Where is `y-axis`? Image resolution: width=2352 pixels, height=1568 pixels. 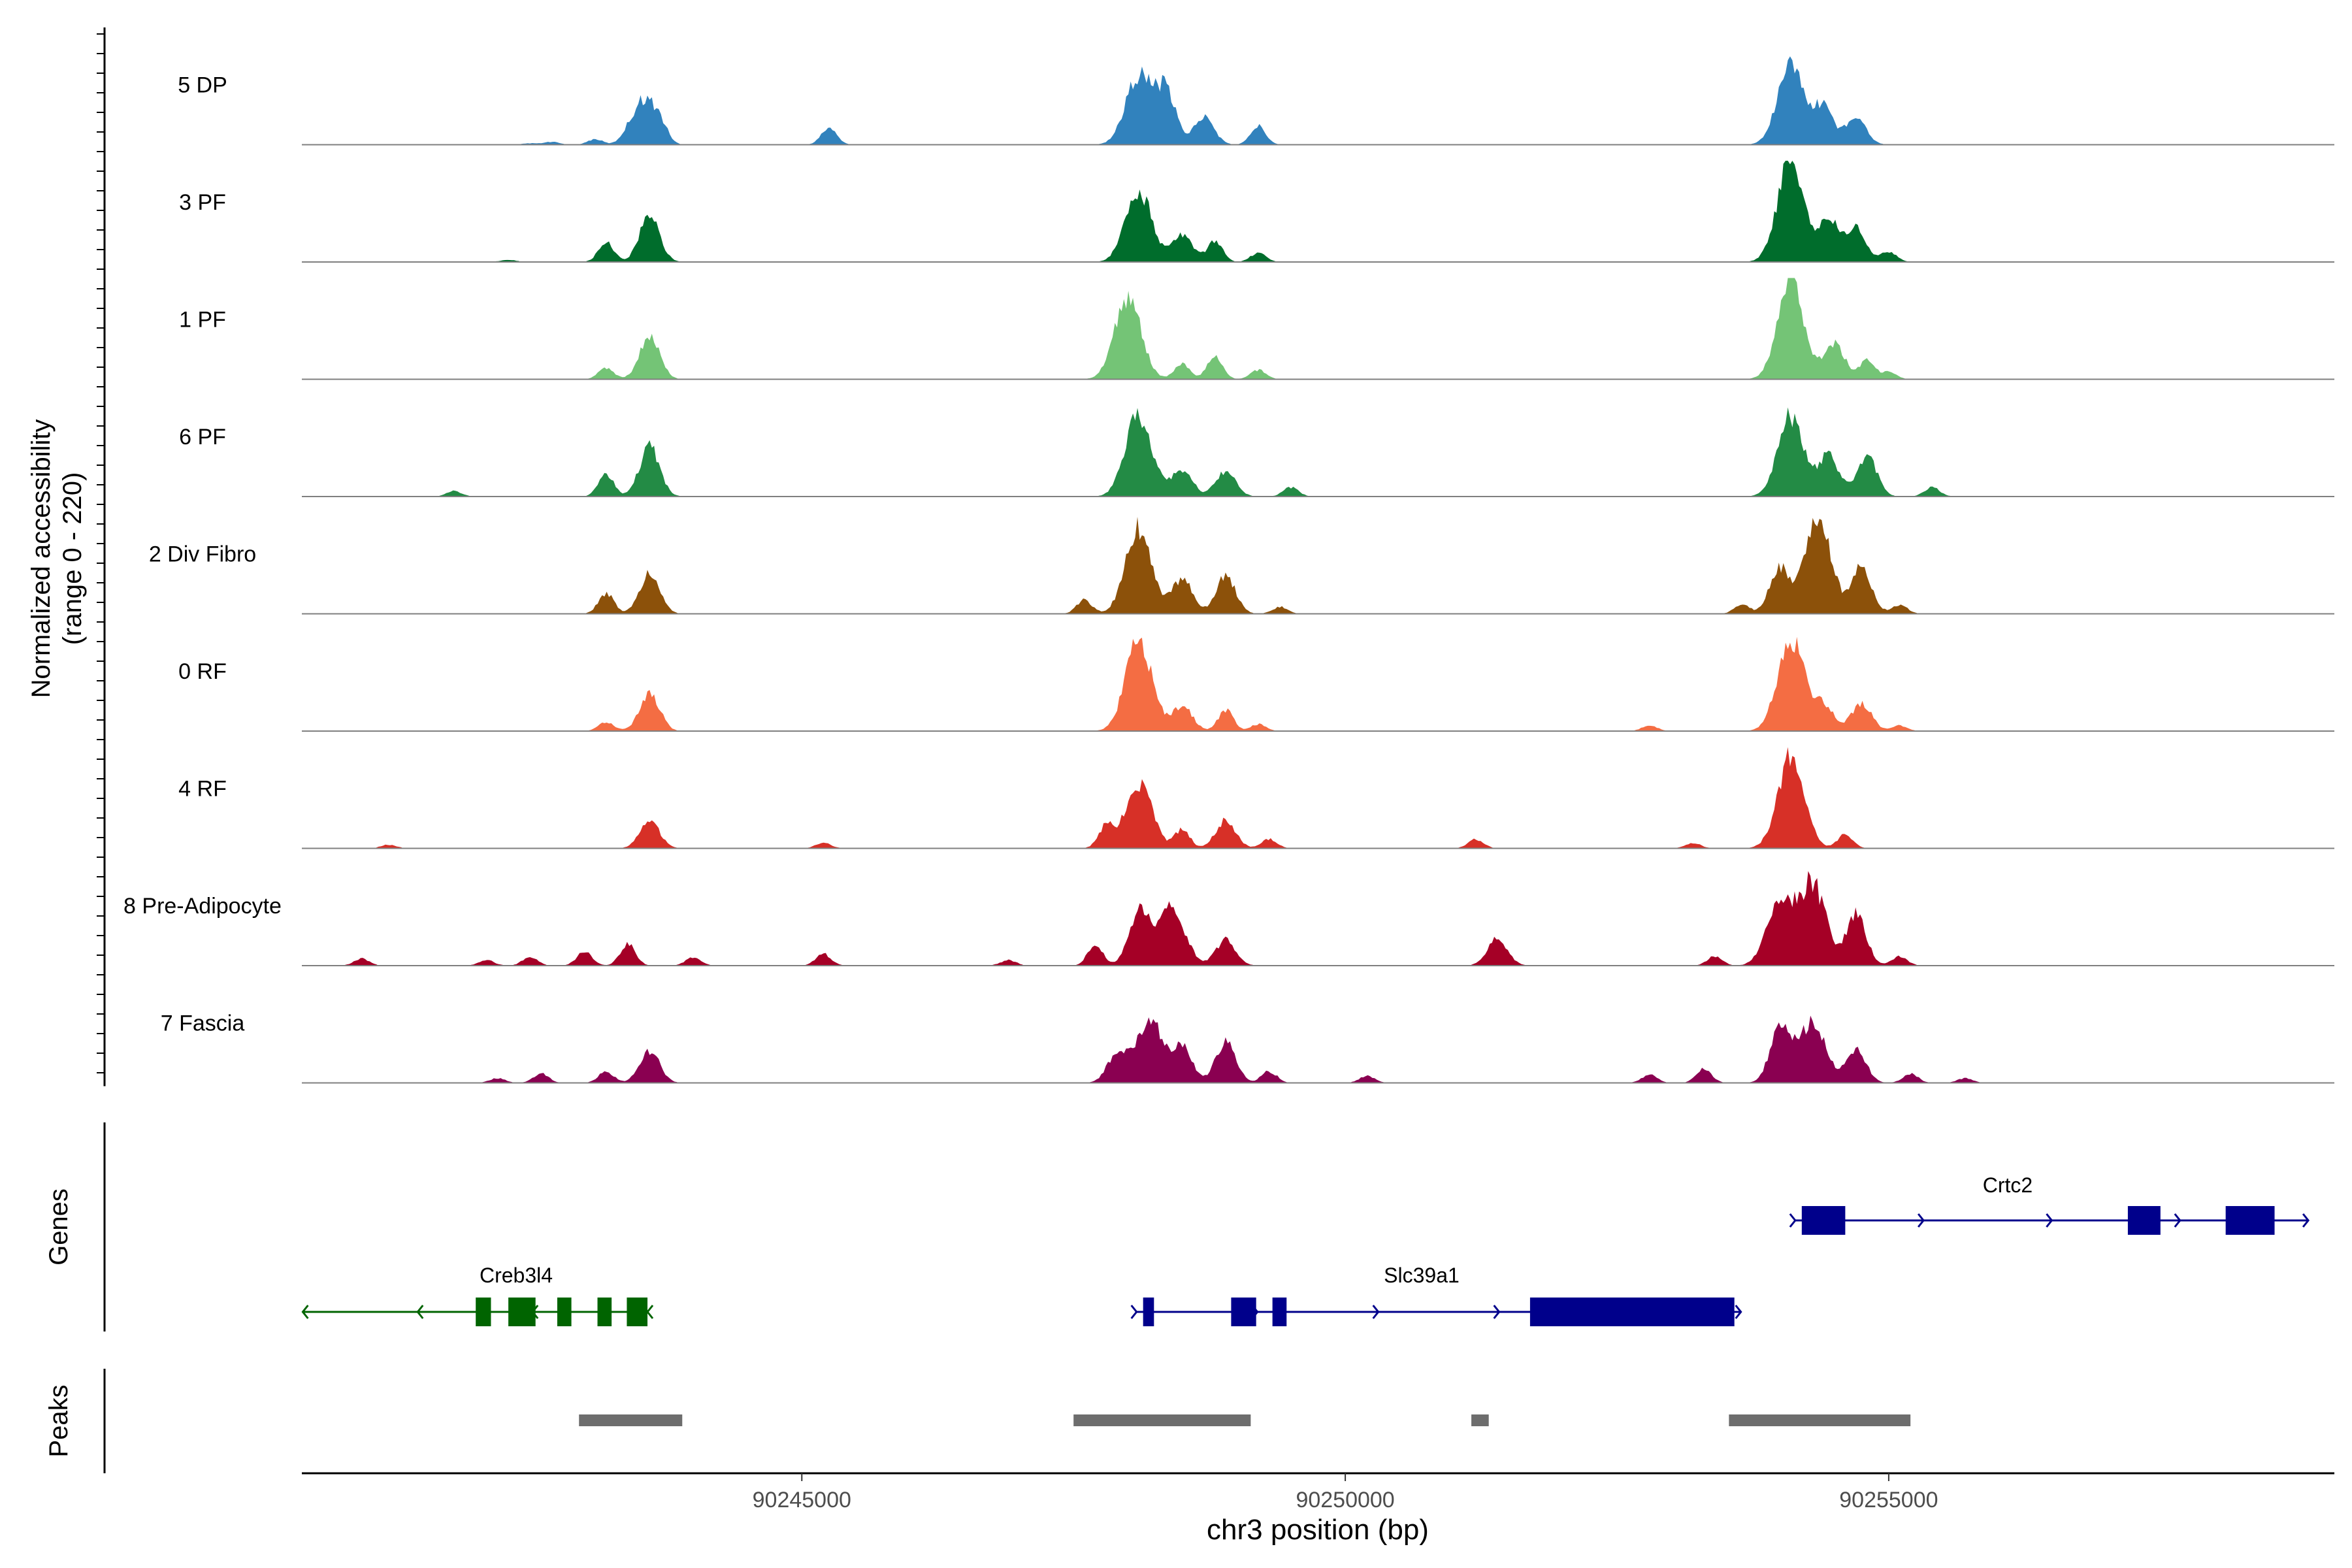 y-axis is located at coordinates (101, 556).